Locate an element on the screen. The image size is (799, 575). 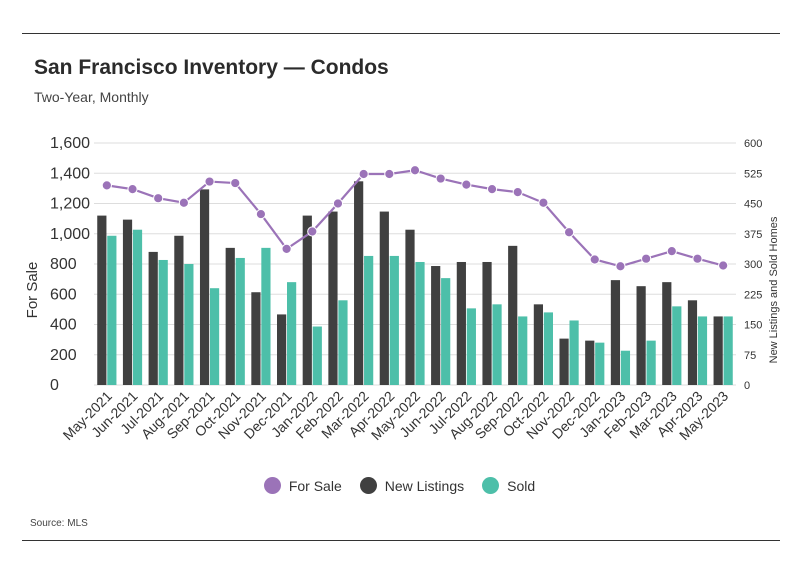
y-tick-label-right: 525 is located at coordinates (753, 174).